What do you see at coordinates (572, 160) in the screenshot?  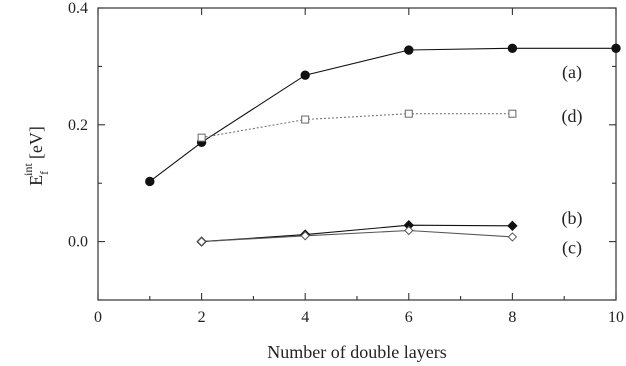 I see `series-labels: (a) (d) (b) (c)` at bounding box center [572, 160].